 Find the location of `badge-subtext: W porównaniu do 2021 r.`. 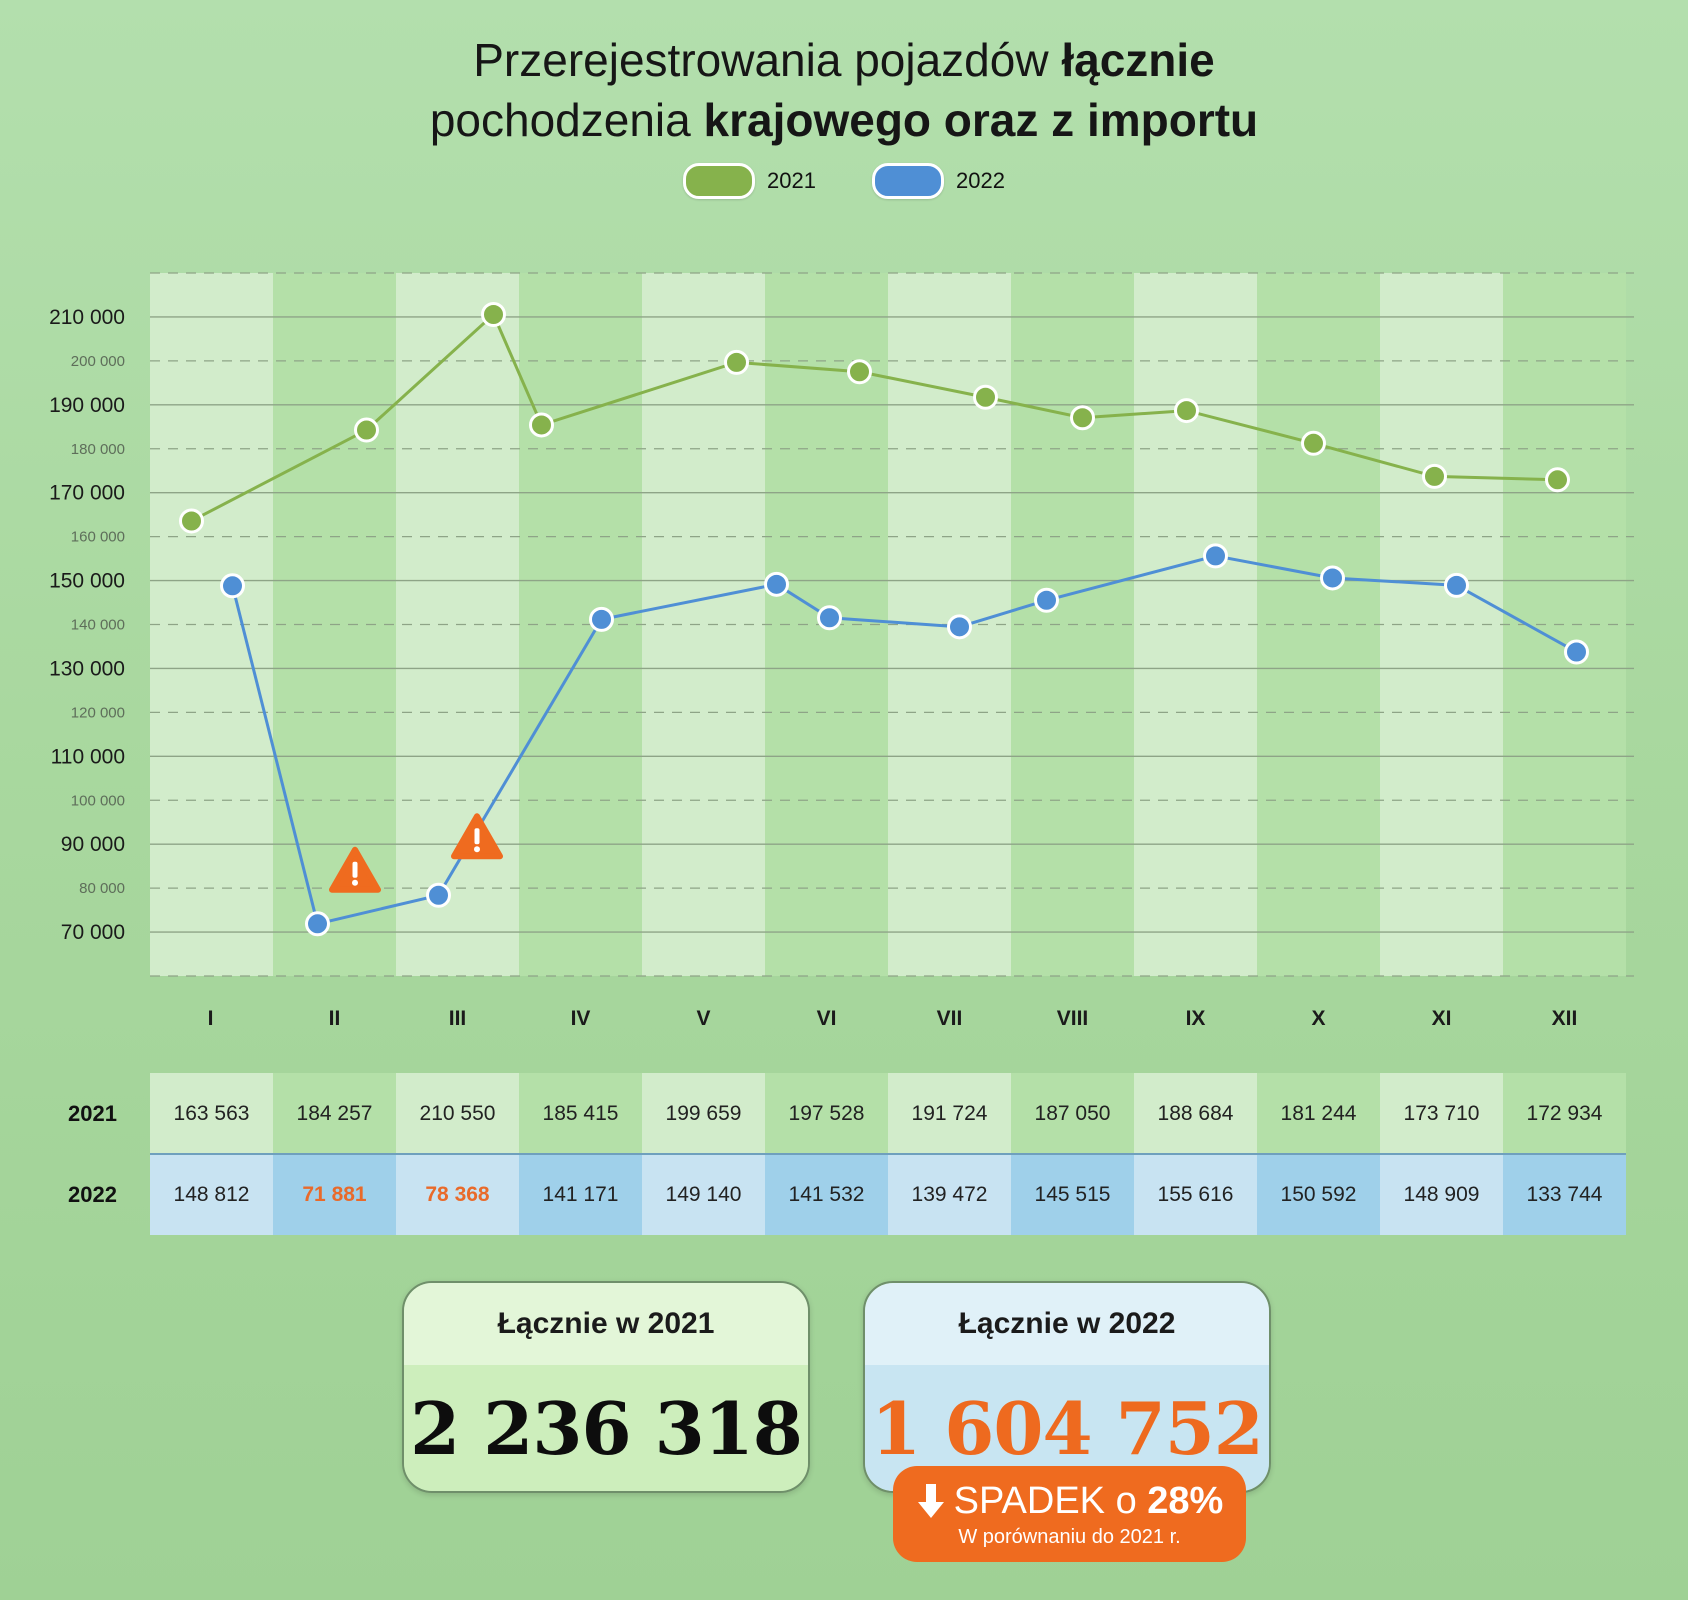

badge-subtext: W porównaniu do 2021 r. is located at coordinates (1069, 1537).